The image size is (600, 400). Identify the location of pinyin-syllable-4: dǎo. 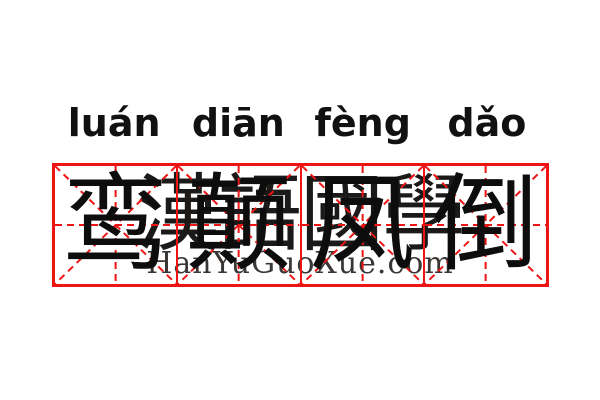
(487, 123).